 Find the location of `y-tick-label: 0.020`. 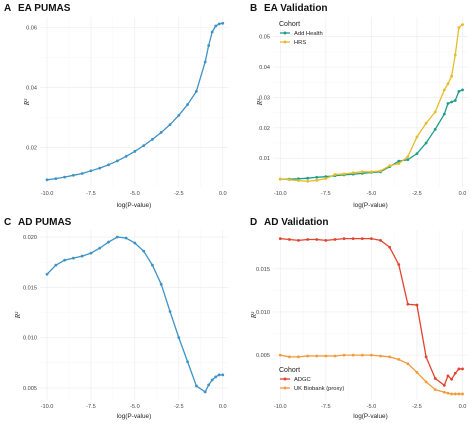

y-tick-label: 0.020 is located at coordinates (30, 238).